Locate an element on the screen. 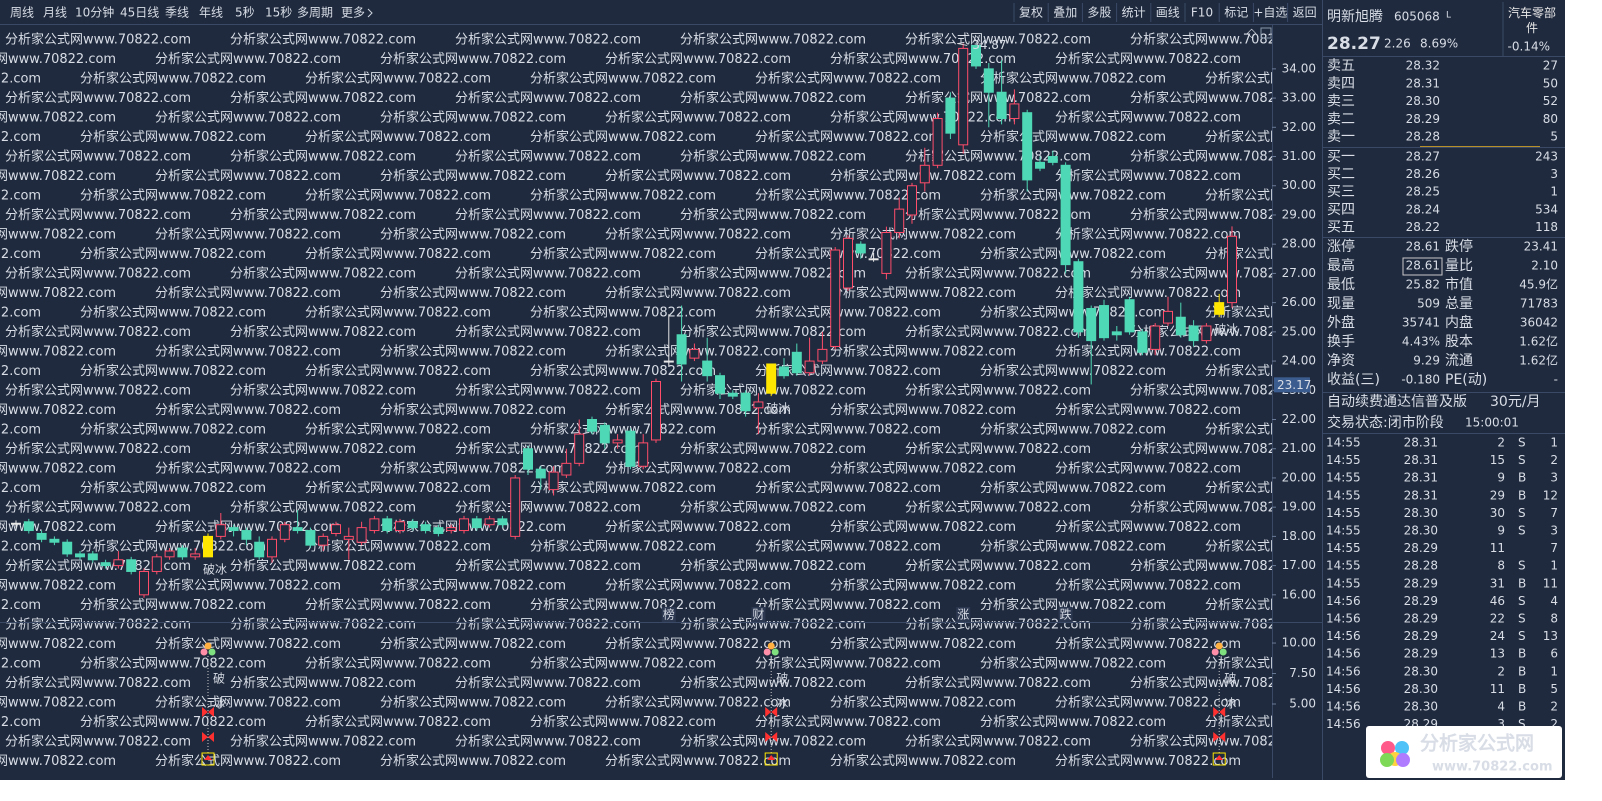 This screenshot has width=1602, height=801. toolbar-button: 标记 is located at coordinates (1236, 13).